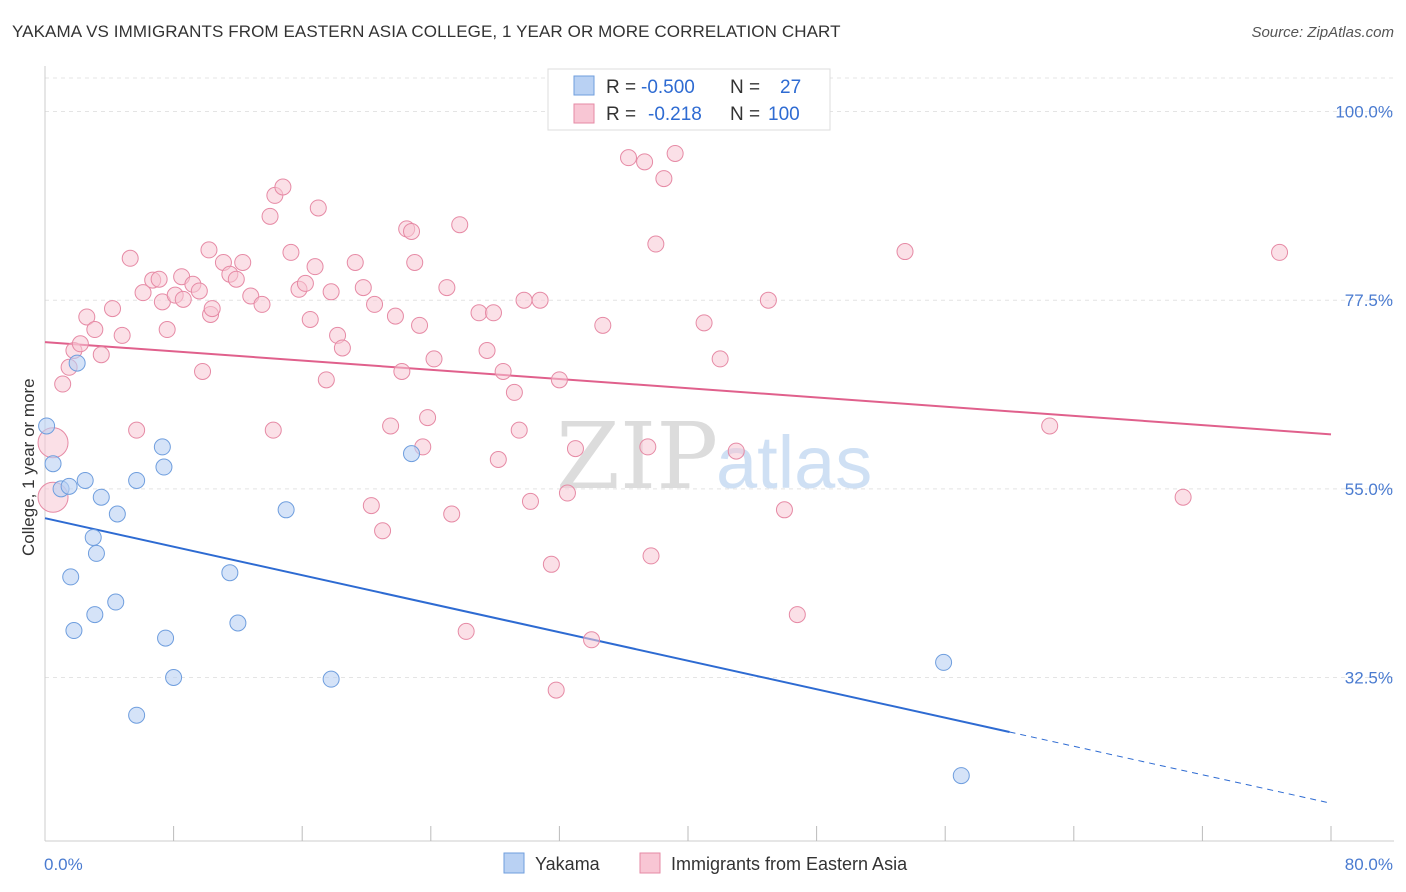 The image size is (1406, 892). I want to click on legend-box, so click(689, 99).